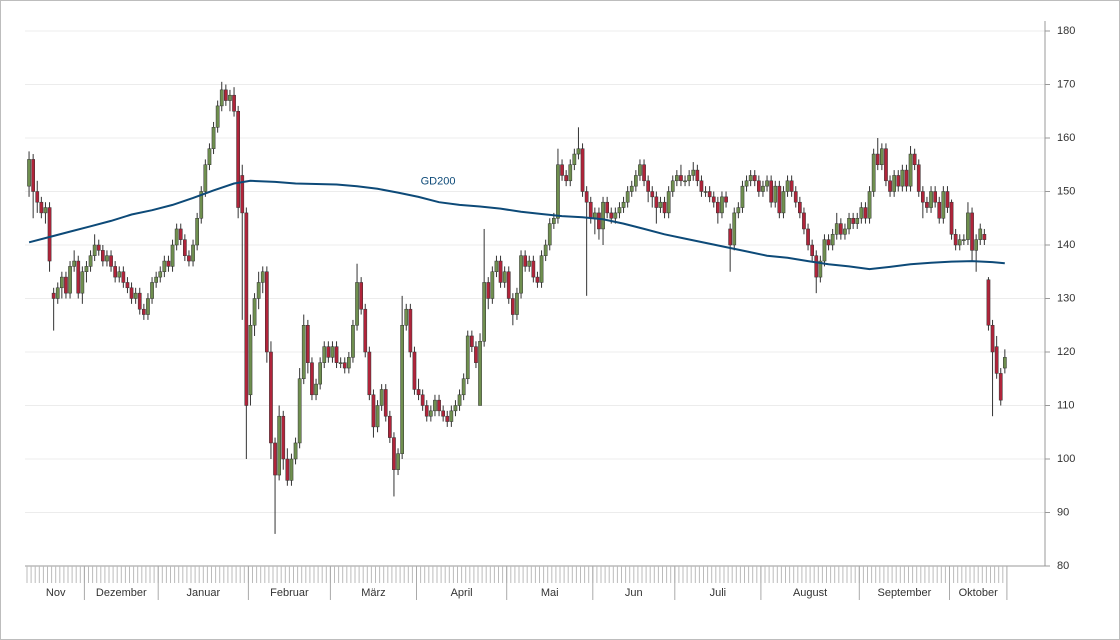 This screenshot has width=1120, height=640. What do you see at coordinates (1066, 138) in the screenshot?
I see `y-tick-label: 160` at bounding box center [1066, 138].